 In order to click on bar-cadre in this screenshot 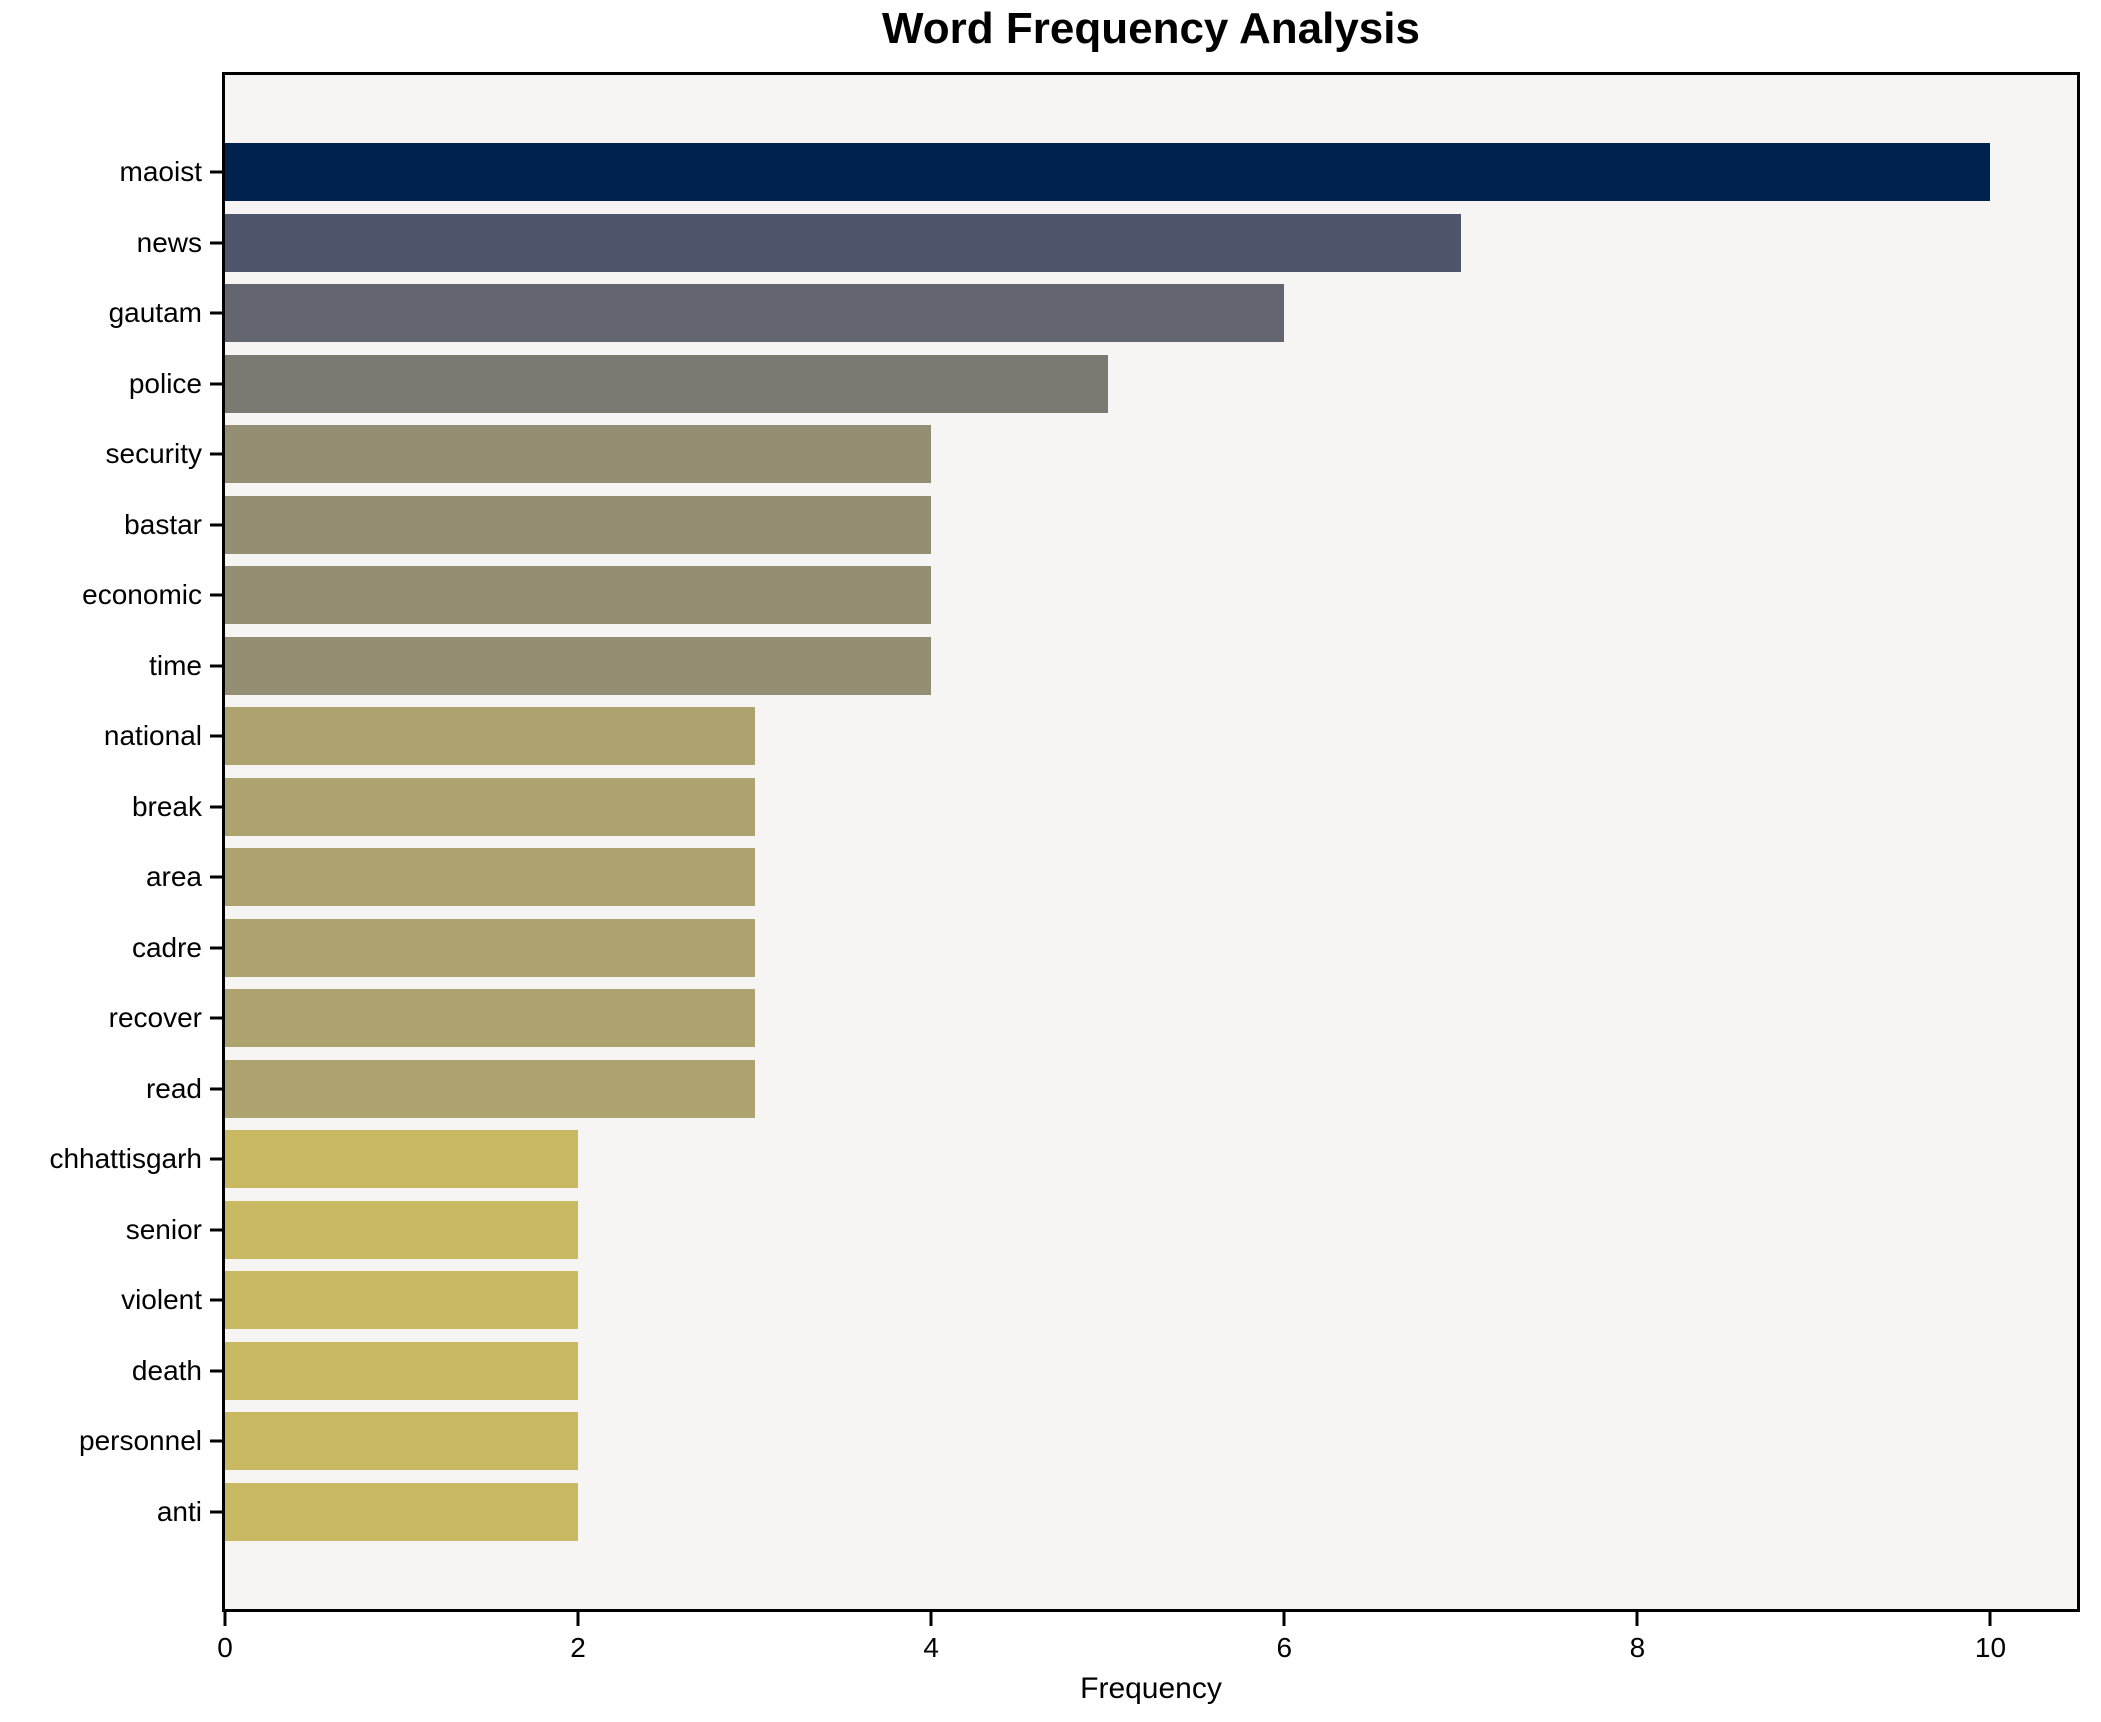, I will do `click(490, 947)`.